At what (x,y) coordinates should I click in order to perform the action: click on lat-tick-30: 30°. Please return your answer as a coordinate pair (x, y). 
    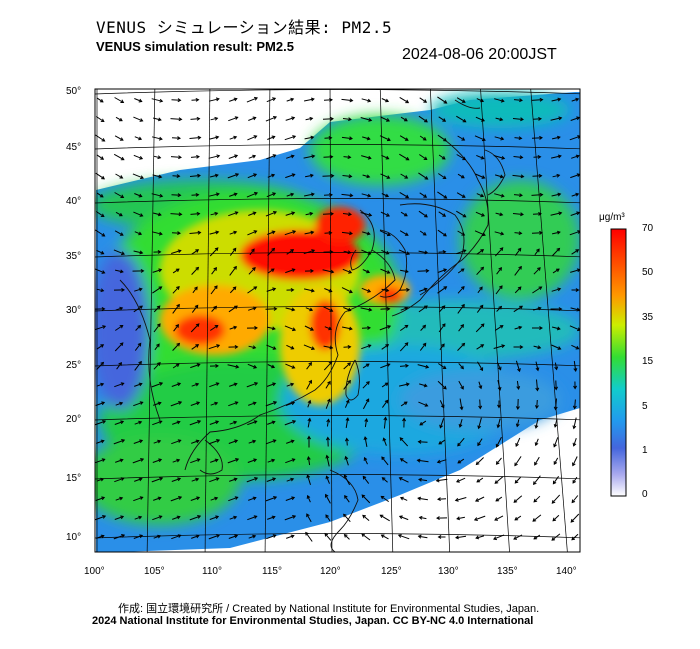
    Looking at the image, I should click on (74, 310).